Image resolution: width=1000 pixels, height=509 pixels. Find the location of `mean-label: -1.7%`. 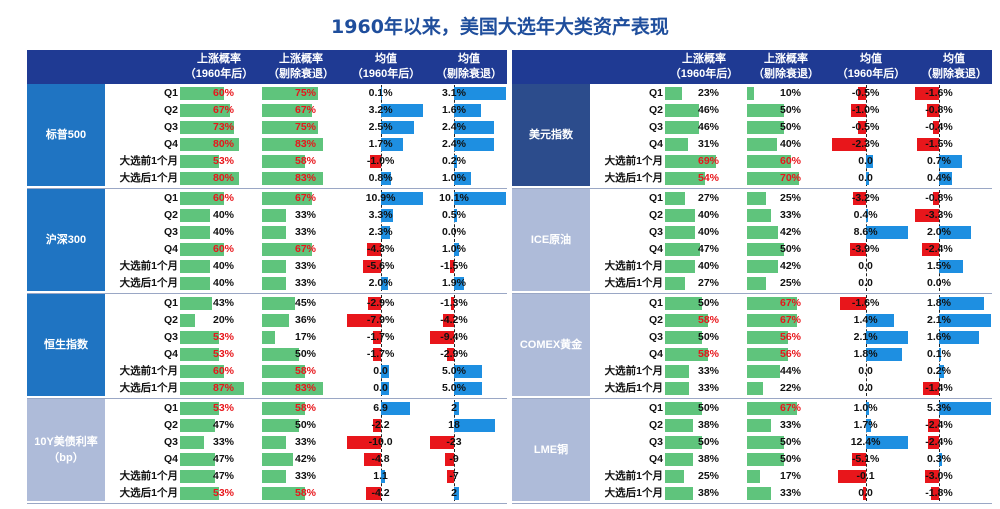

mean-label: -1.7% is located at coordinates (380, 337).